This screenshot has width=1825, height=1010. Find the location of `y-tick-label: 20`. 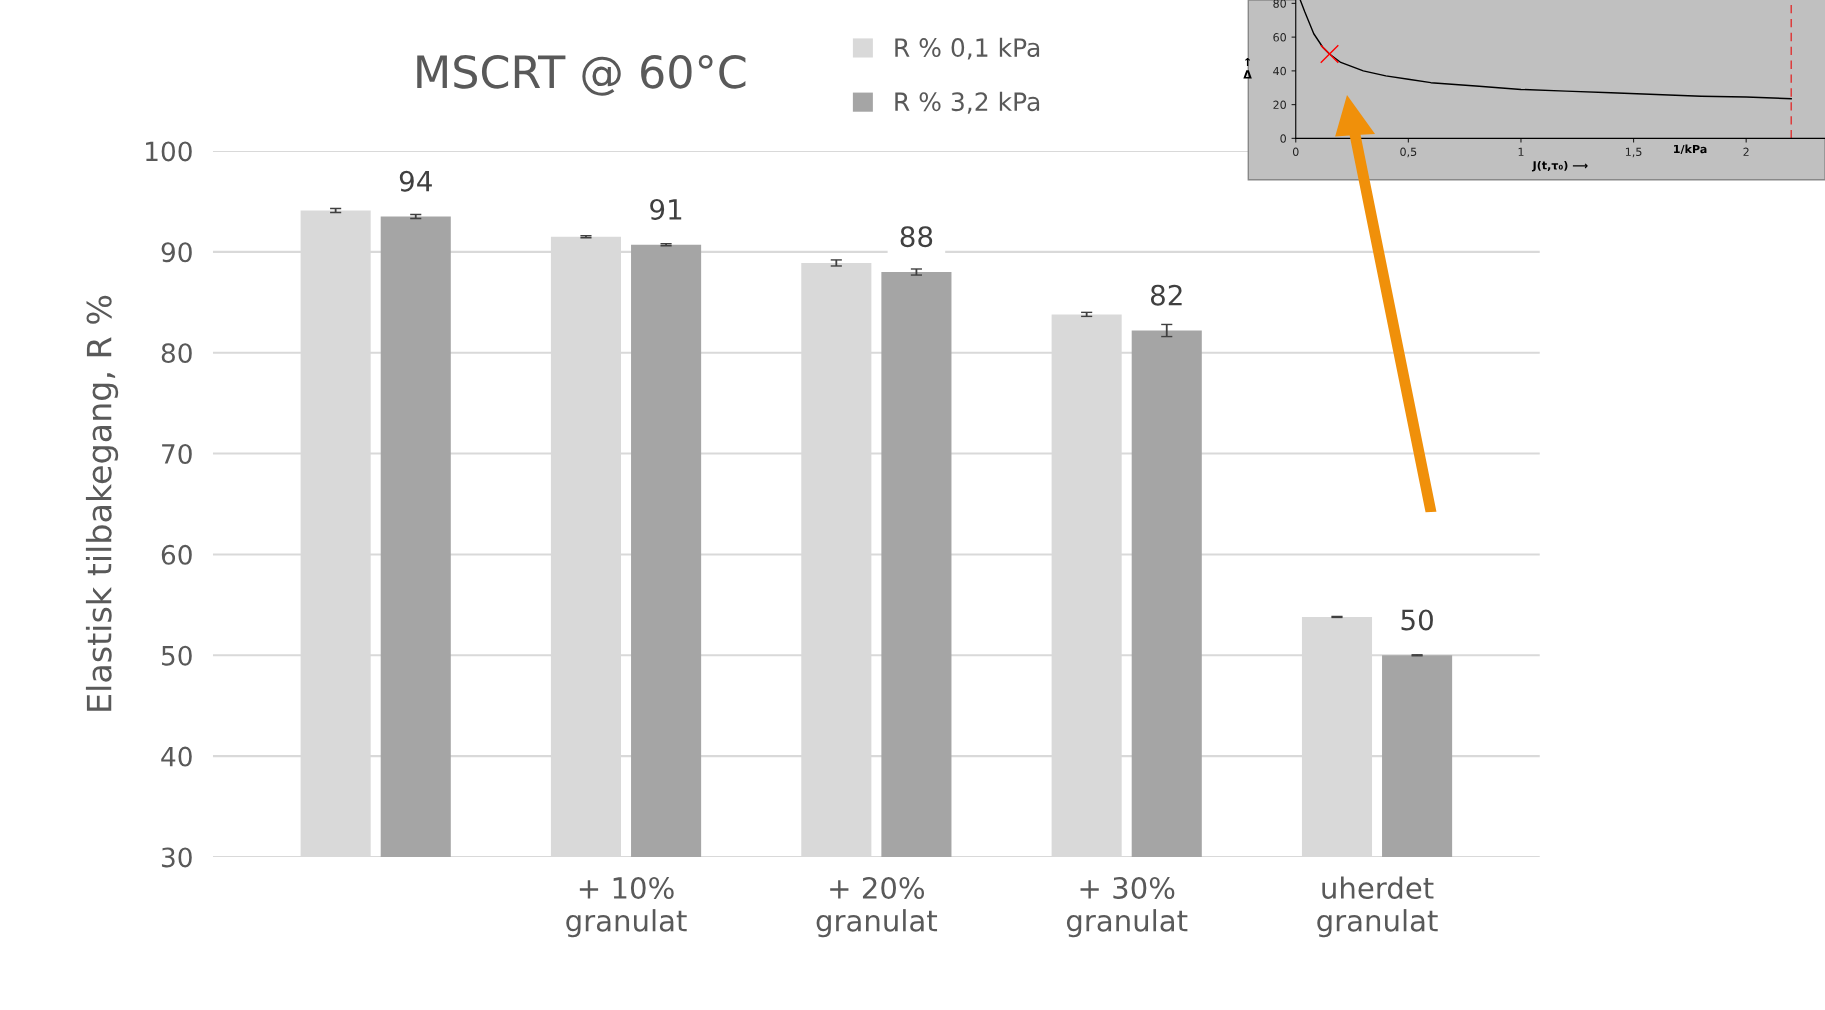

y-tick-label: 20 is located at coordinates (1279, 104).